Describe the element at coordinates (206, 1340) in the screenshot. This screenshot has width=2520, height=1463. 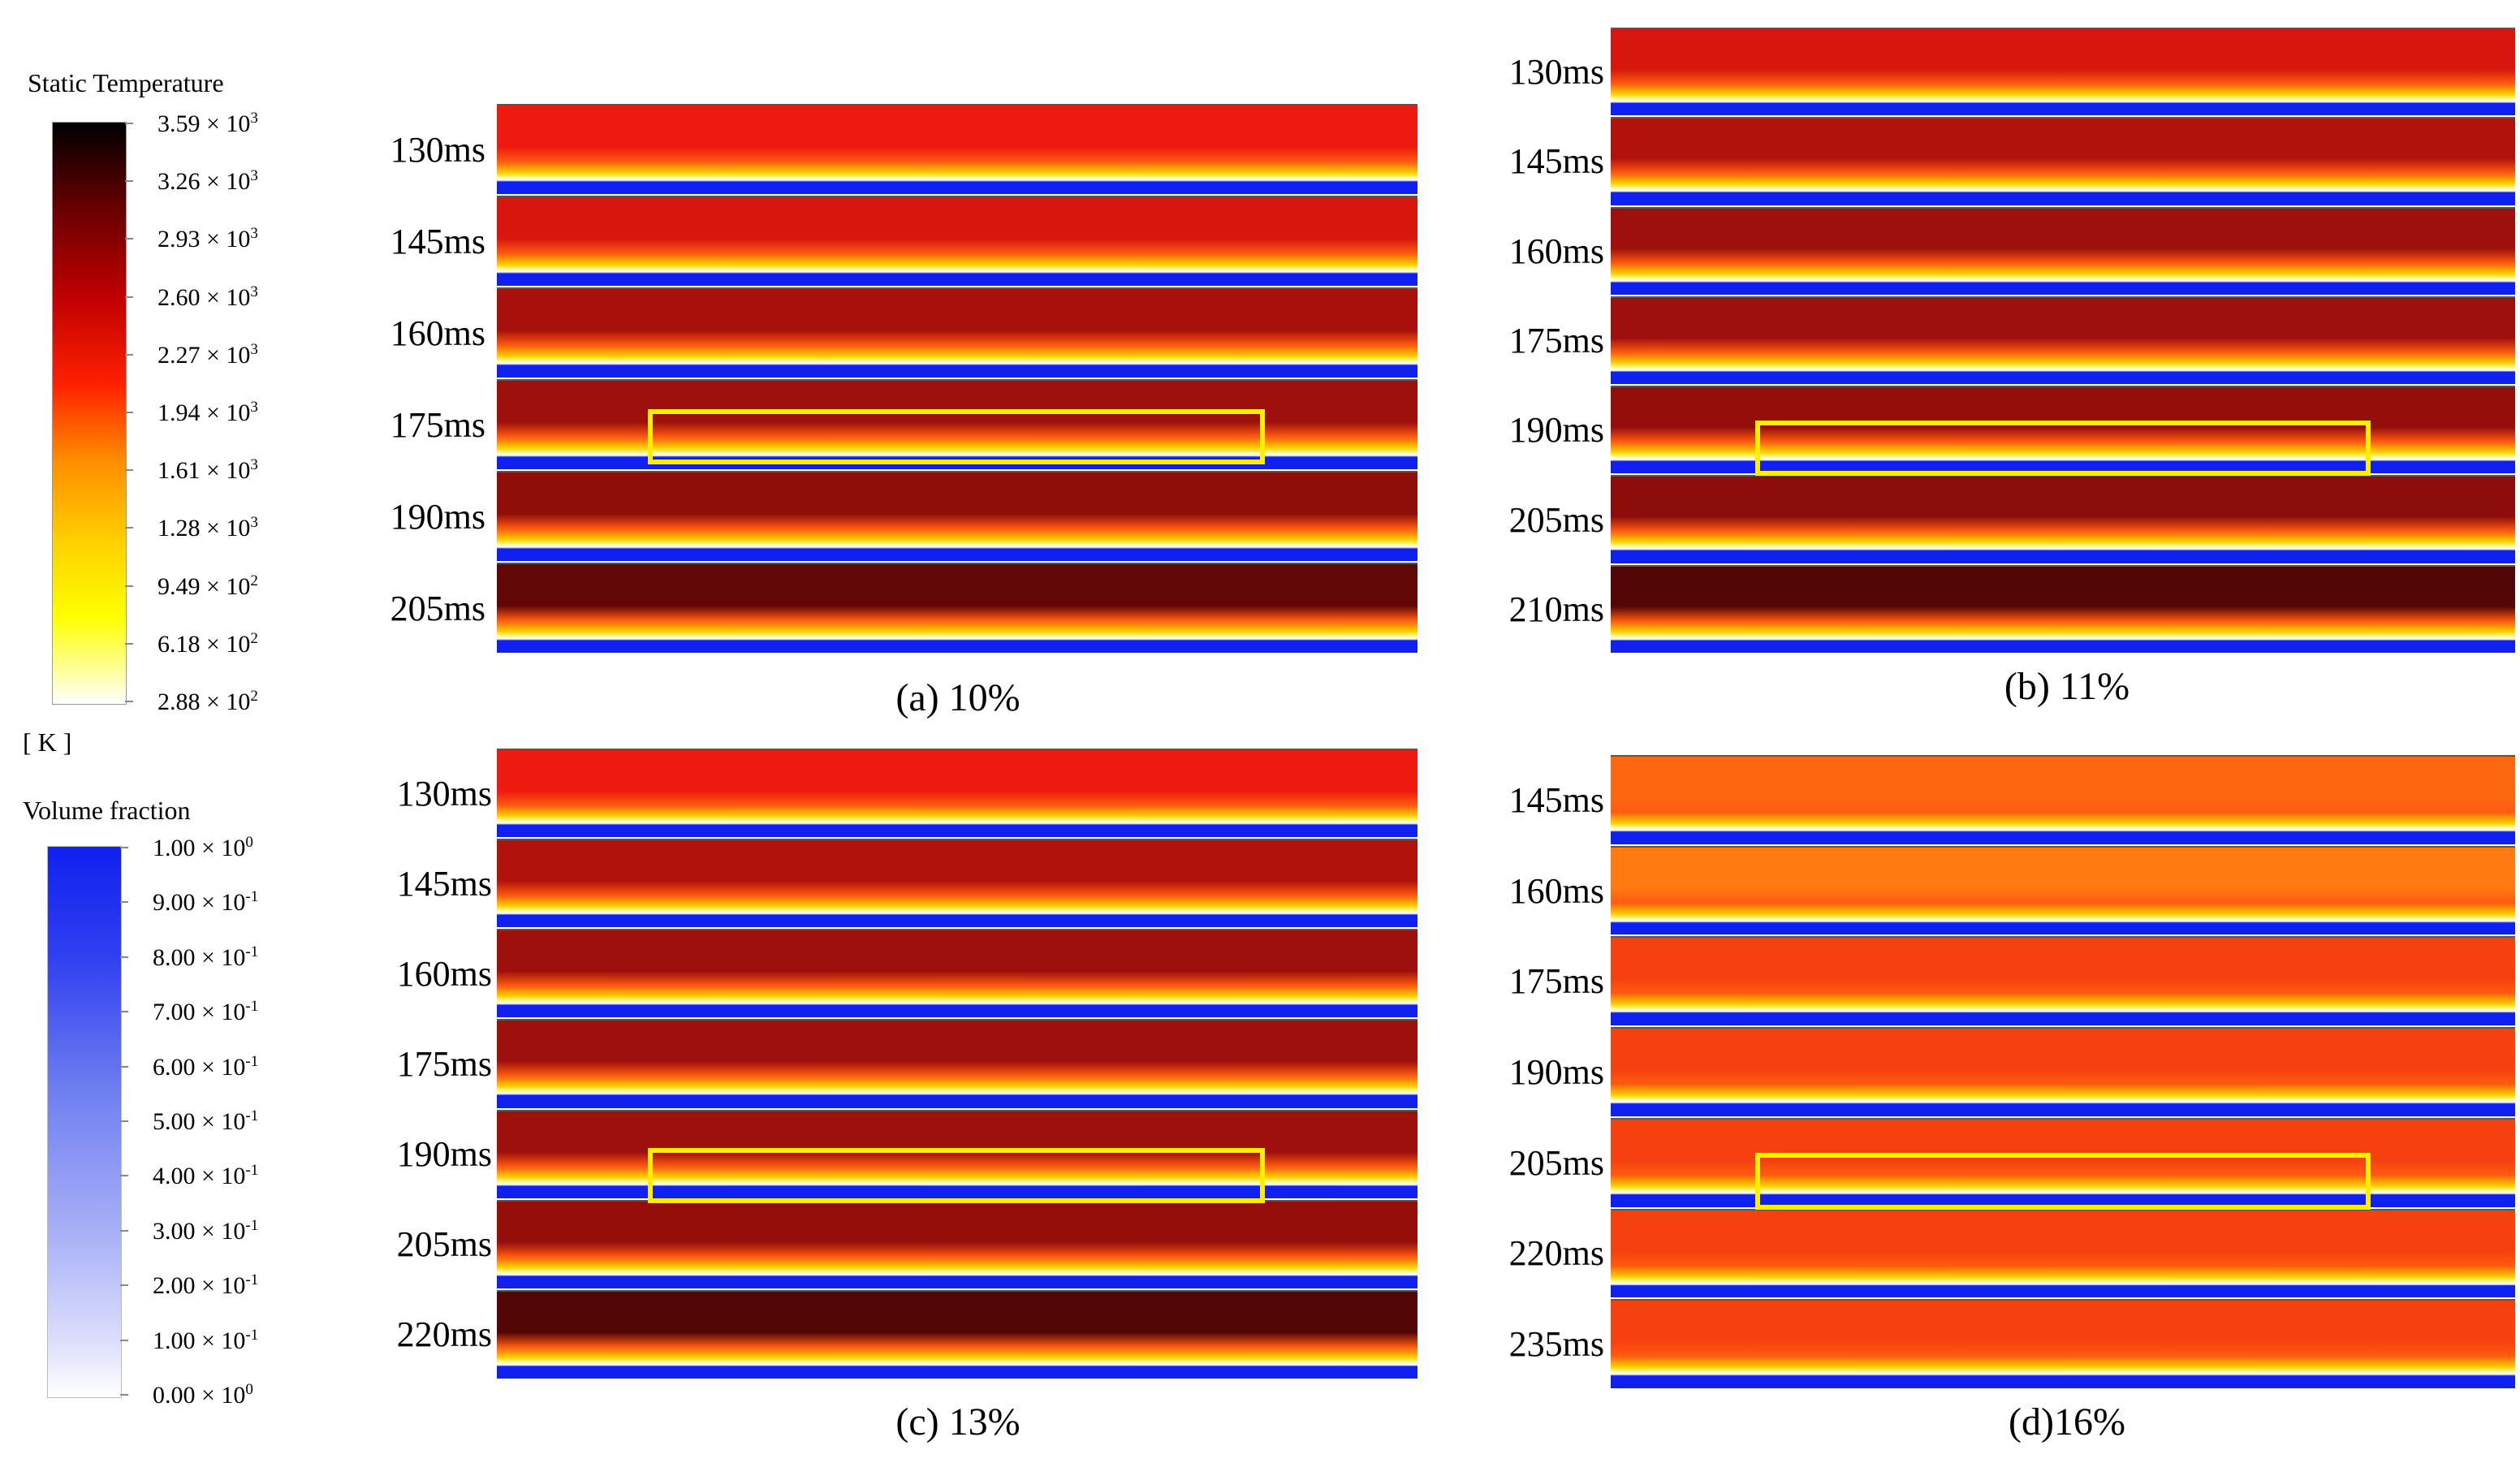
I see `volume-tick-label: 1.00 × 10⁻¹` at that location.